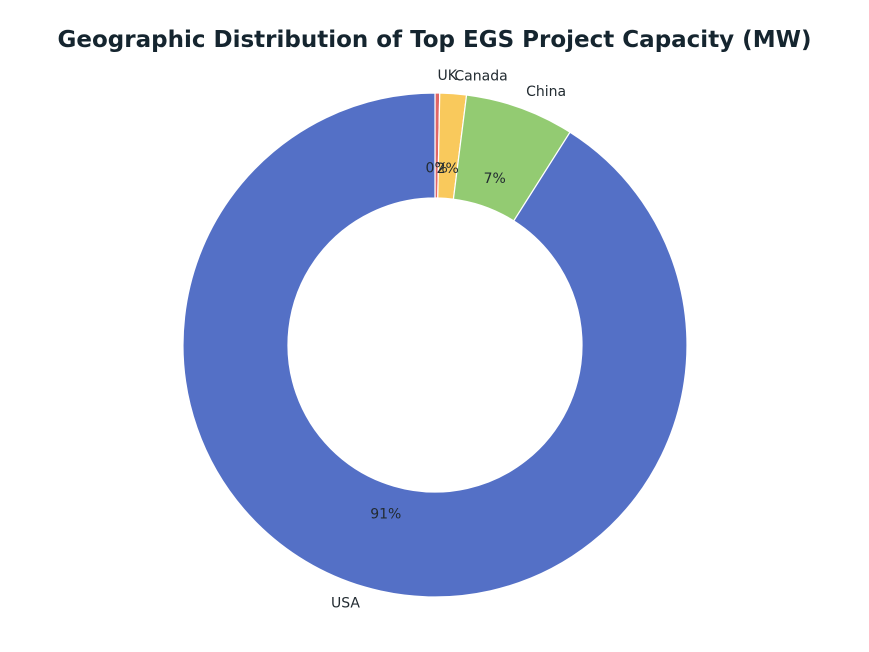 Image resolution: width=869 pixels, height=652 pixels. Describe the element at coordinates (437, 169) in the screenshot. I see `pct-label-uk: 0%` at that location.